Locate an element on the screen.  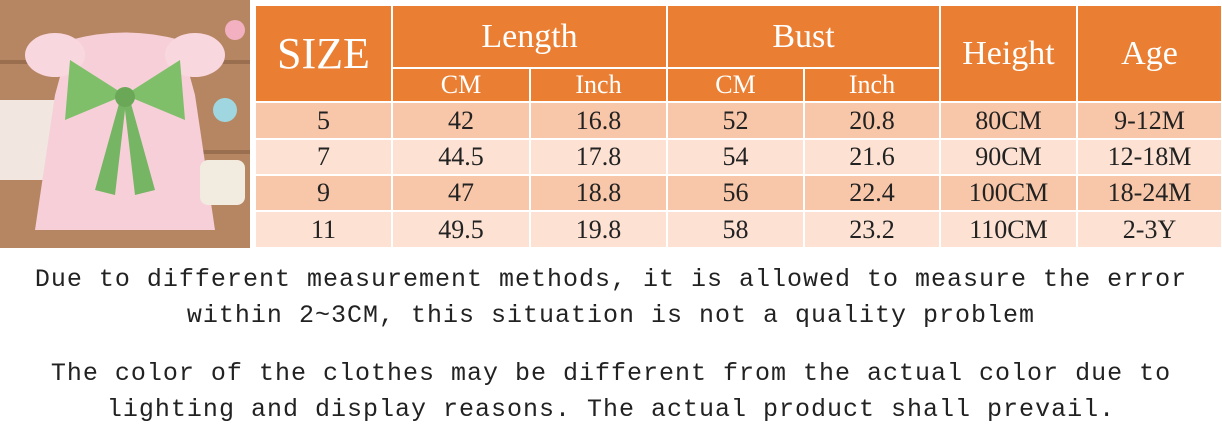
table-cell: 2-3Y is located at coordinates (1149, 229).